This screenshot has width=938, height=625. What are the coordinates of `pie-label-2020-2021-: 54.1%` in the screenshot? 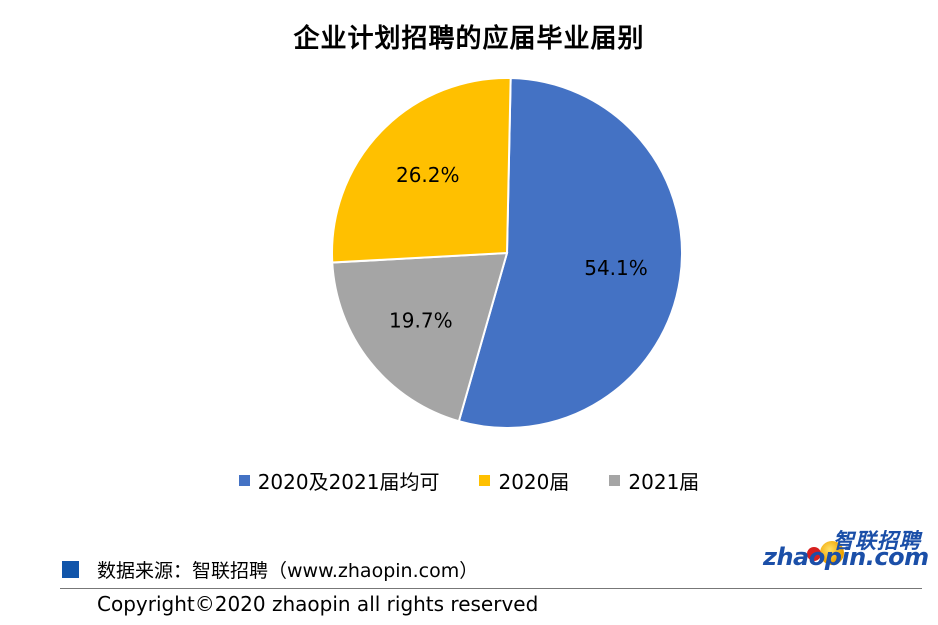 It's located at (616, 268).